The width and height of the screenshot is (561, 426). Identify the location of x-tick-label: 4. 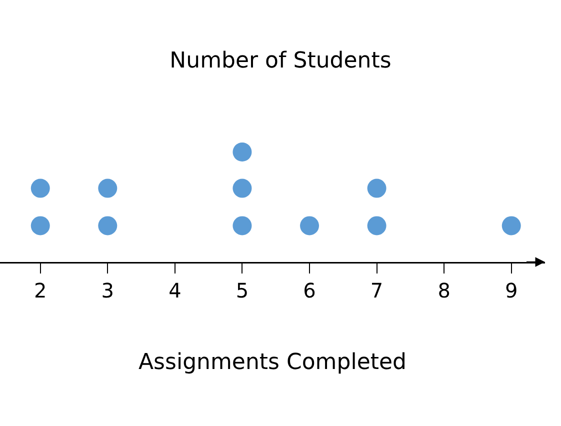
(175, 290).